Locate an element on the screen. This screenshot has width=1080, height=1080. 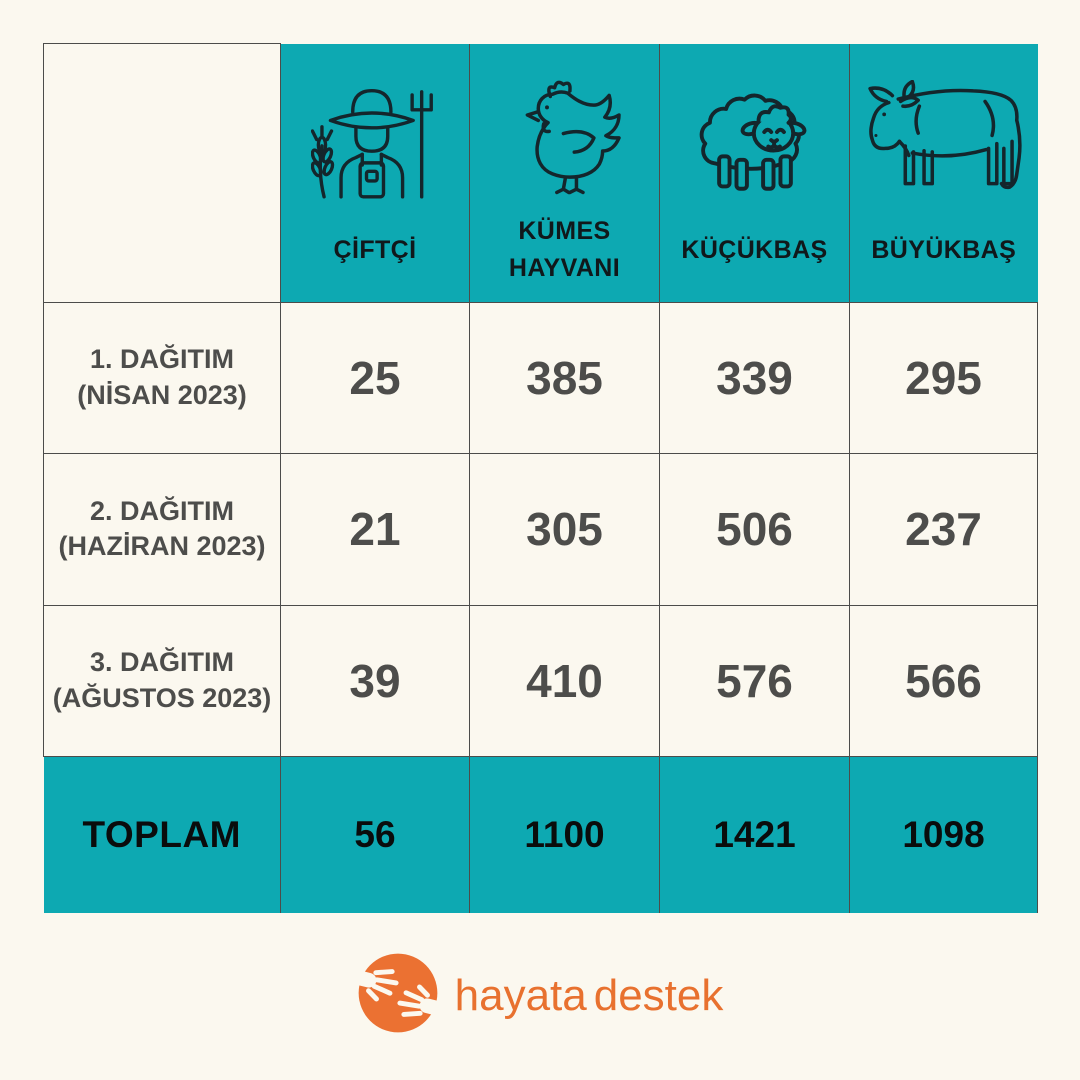
value-cell: 25 is located at coordinates (375, 378).